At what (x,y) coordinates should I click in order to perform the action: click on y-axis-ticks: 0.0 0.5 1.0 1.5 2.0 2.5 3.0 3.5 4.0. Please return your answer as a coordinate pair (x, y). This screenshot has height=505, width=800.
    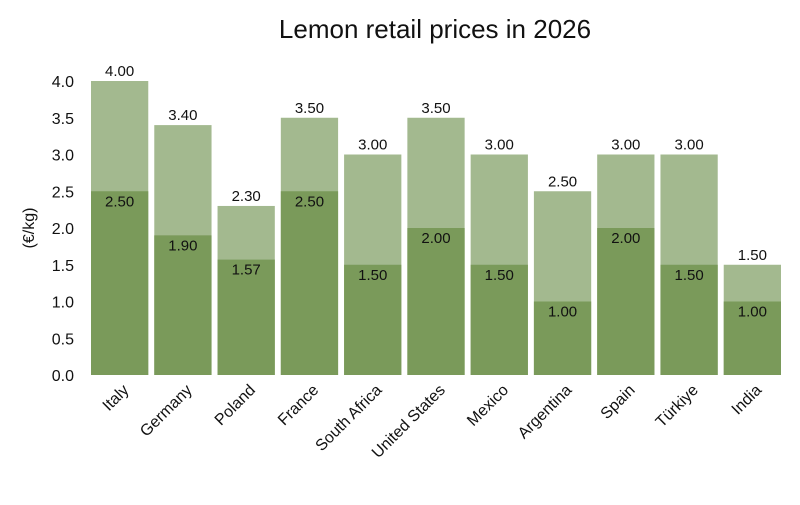
    Looking at the image, I should click on (63, 229).